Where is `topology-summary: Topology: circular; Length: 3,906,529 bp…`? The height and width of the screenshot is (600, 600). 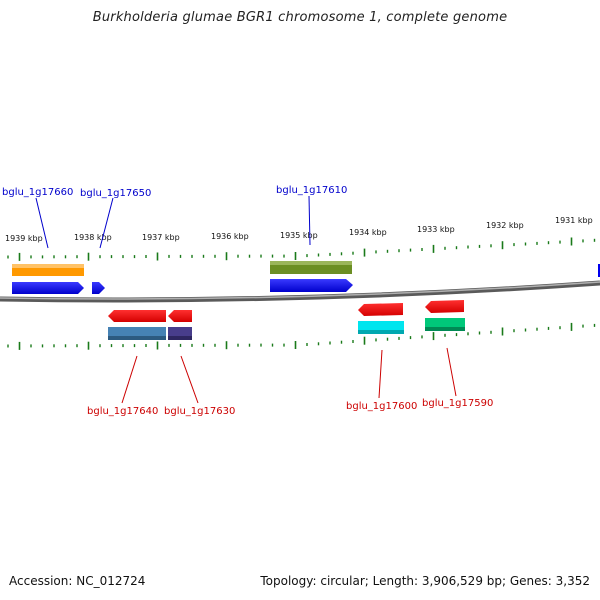
topology-summary: Topology: circular; Length: 3,906,529 bp… is located at coordinates (425, 581).